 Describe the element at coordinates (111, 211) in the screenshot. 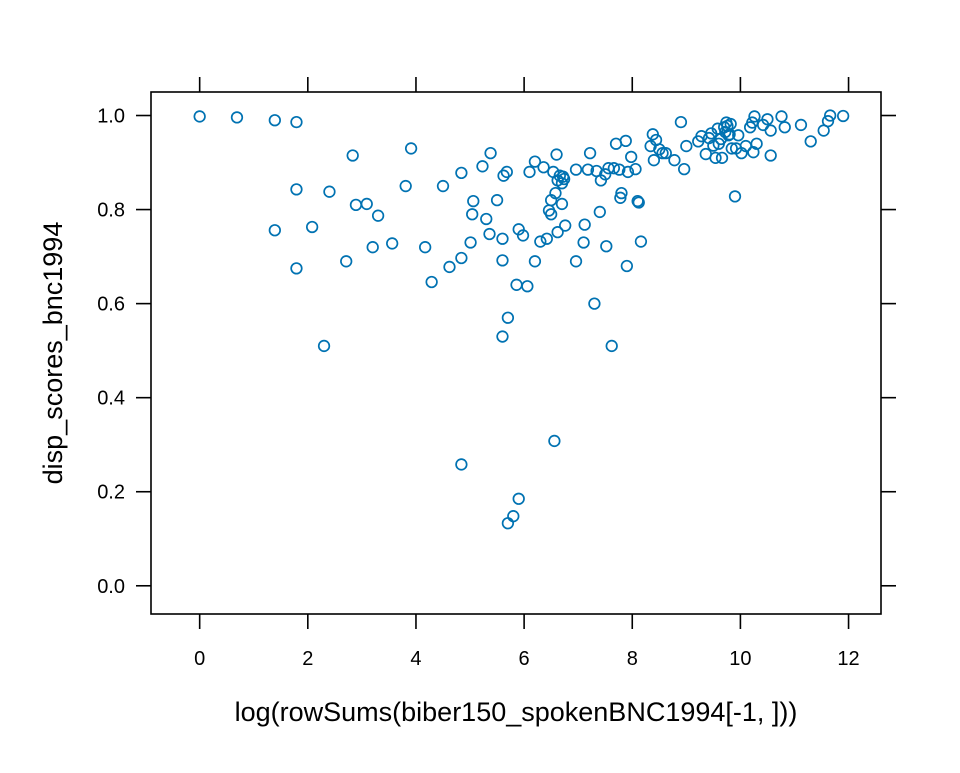

I see `y-tick-label: 0.8` at that location.